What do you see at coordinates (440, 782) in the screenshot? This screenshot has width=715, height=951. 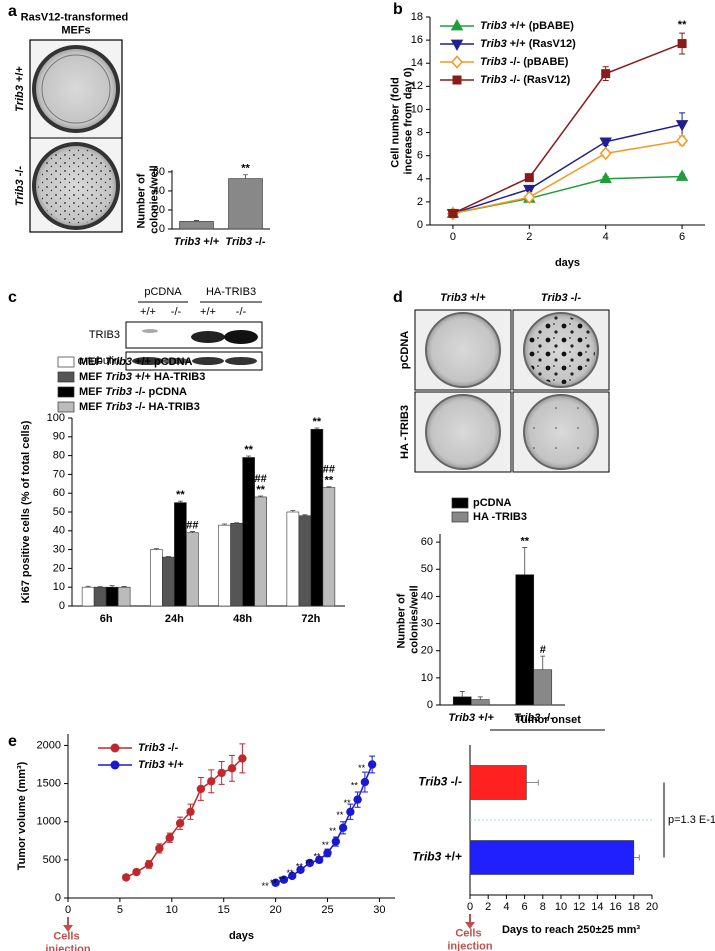 I see `category-label: Trib3 -/-` at bounding box center [440, 782].